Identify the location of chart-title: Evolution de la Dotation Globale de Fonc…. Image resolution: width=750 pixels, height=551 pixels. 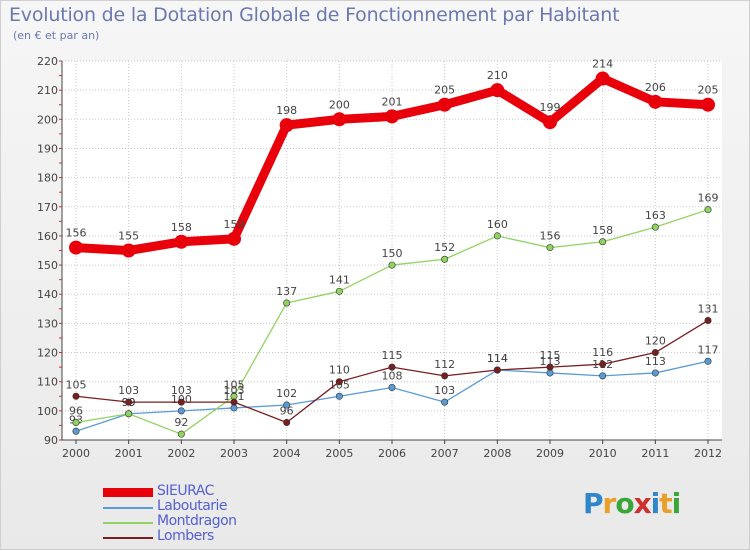
(314, 15).